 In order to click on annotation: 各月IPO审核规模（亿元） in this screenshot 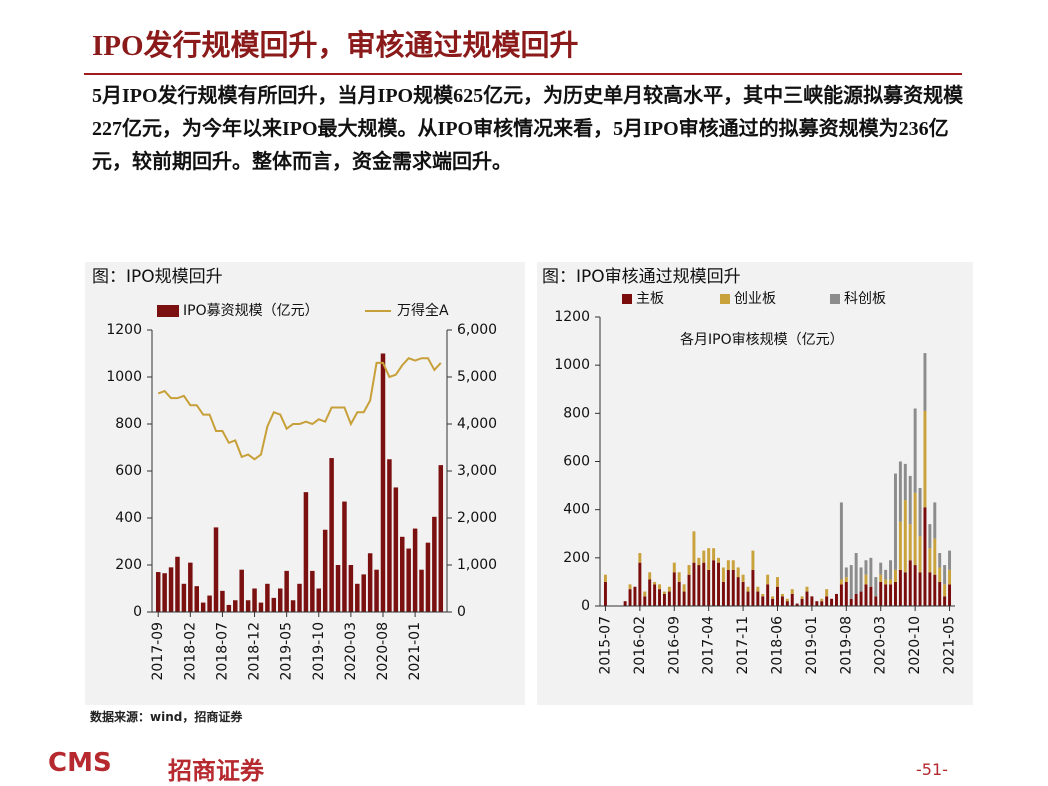, I will do `click(762, 340)`.